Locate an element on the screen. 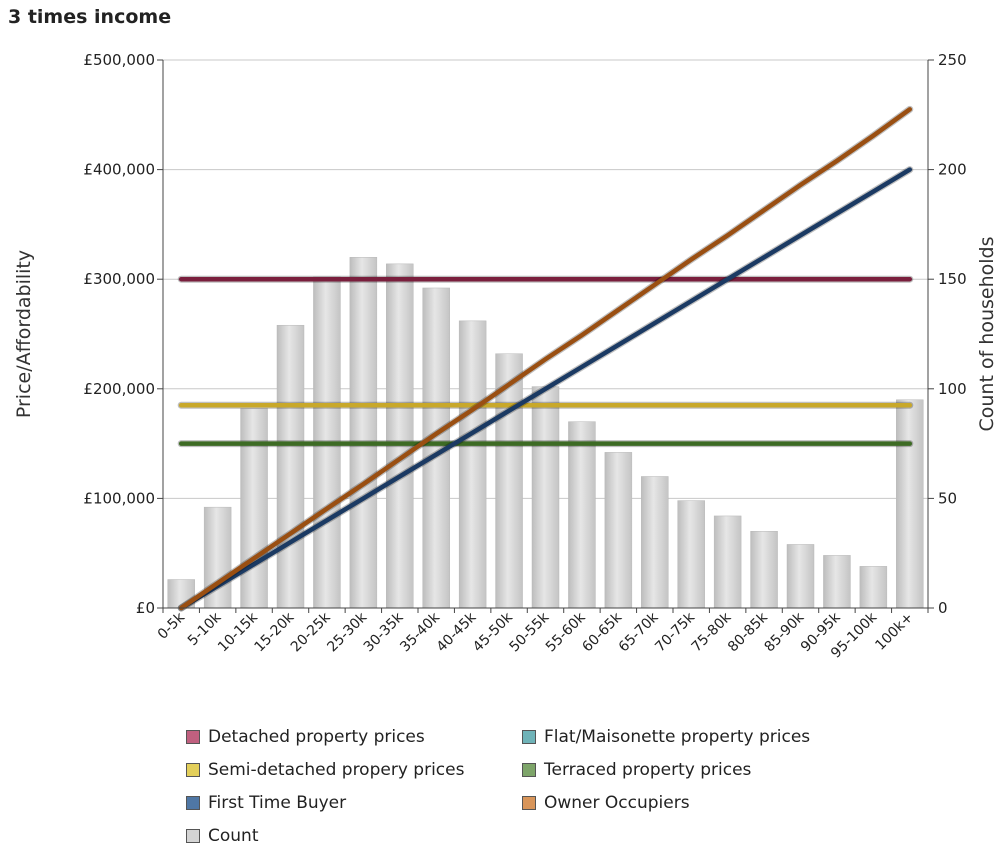 The image size is (1005, 852). legend-label: First Time Buyer is located at coordinates (277, 803).